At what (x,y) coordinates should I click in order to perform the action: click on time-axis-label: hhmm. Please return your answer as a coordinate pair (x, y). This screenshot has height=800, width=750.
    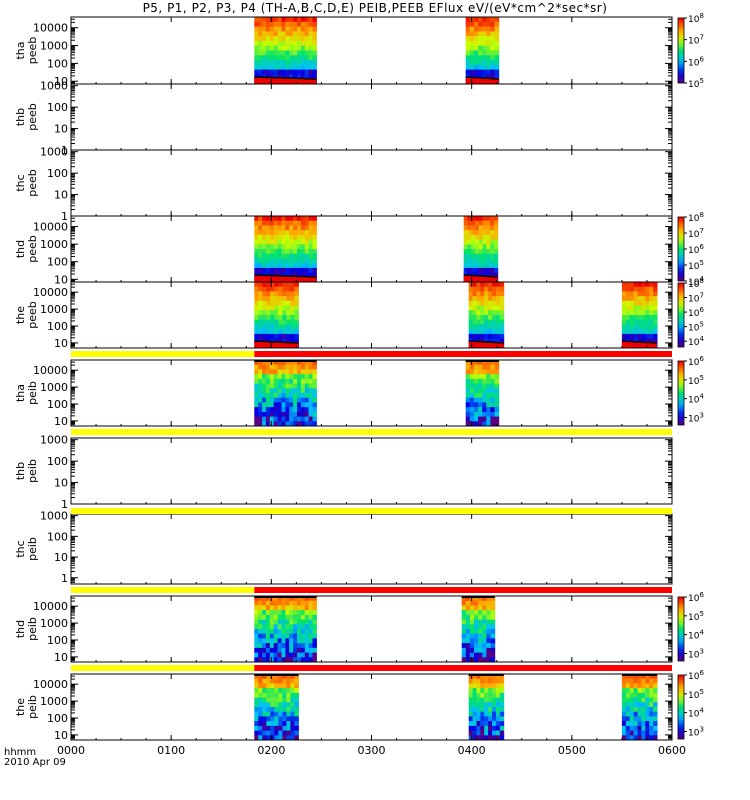
    Looking at the image, I should click on (20, 752).